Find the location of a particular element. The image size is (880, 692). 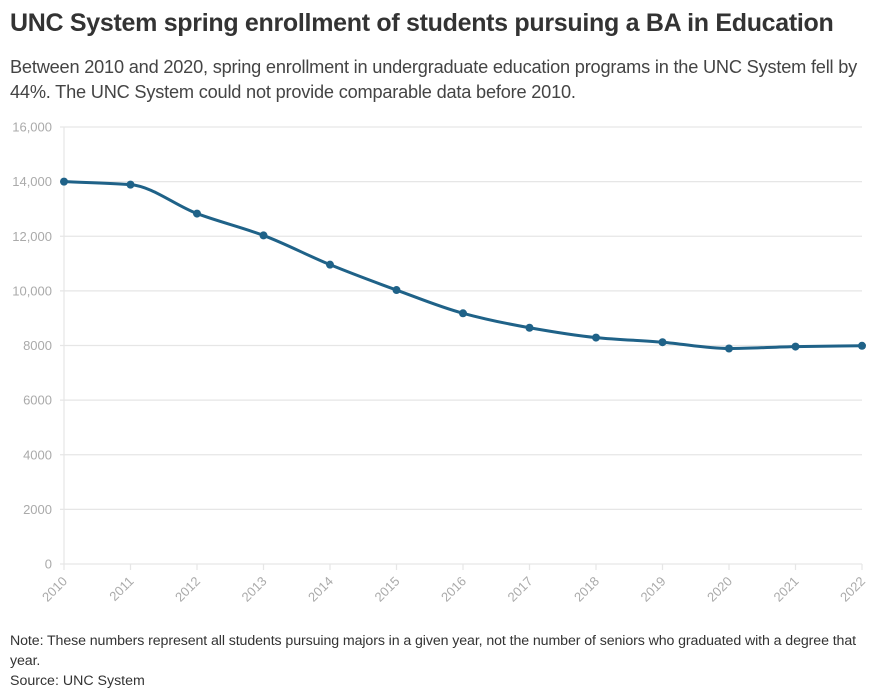

y-tick-label: 2000 is located at coordinates (37, 509).